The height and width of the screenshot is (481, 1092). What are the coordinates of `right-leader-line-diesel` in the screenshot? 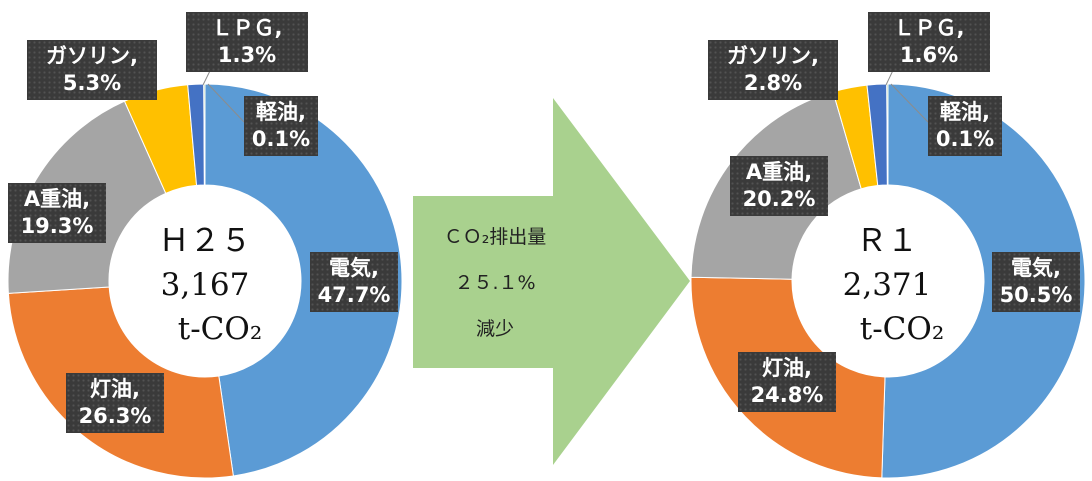 It's located at (909, 103).